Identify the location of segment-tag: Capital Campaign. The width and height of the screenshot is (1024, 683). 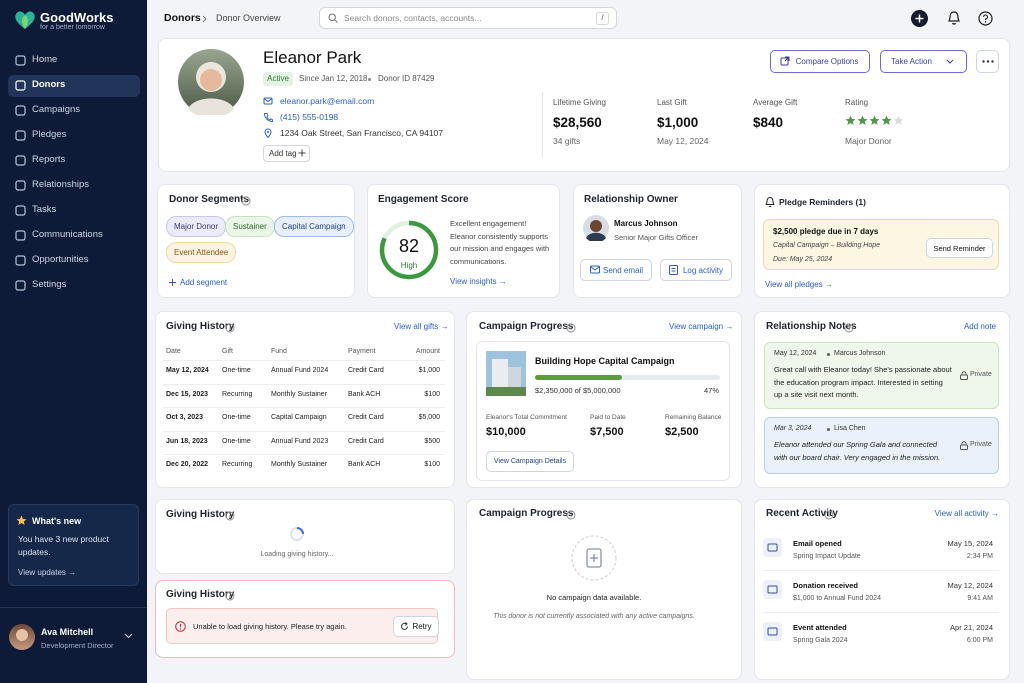
(314, 226).